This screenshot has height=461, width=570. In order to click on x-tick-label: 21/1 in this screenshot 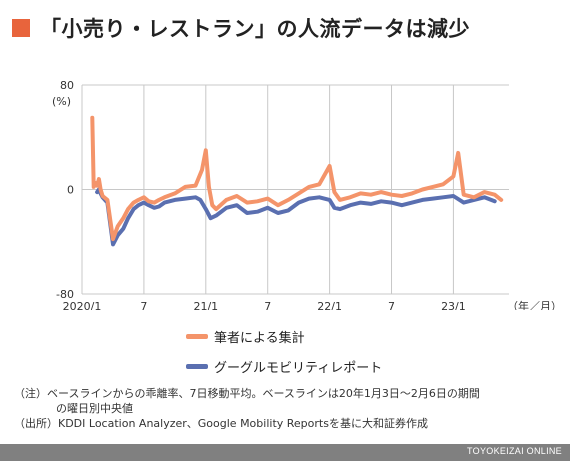, I will do `click(205, 305)`.